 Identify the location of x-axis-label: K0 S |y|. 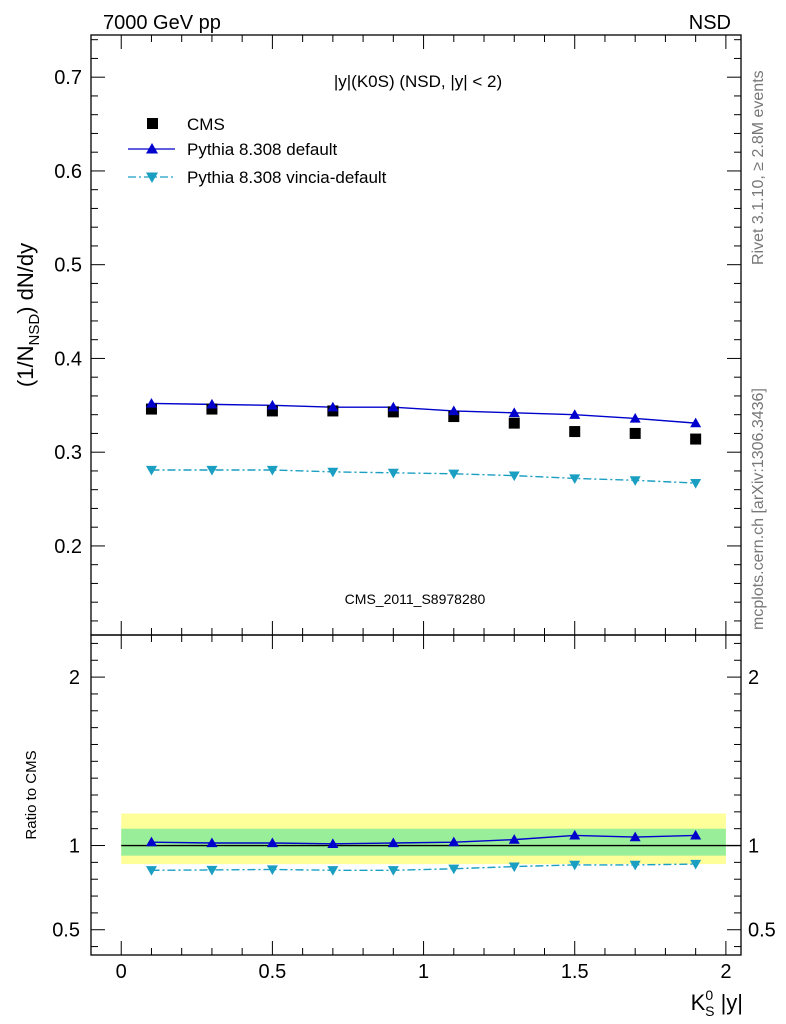
(717, 1003).